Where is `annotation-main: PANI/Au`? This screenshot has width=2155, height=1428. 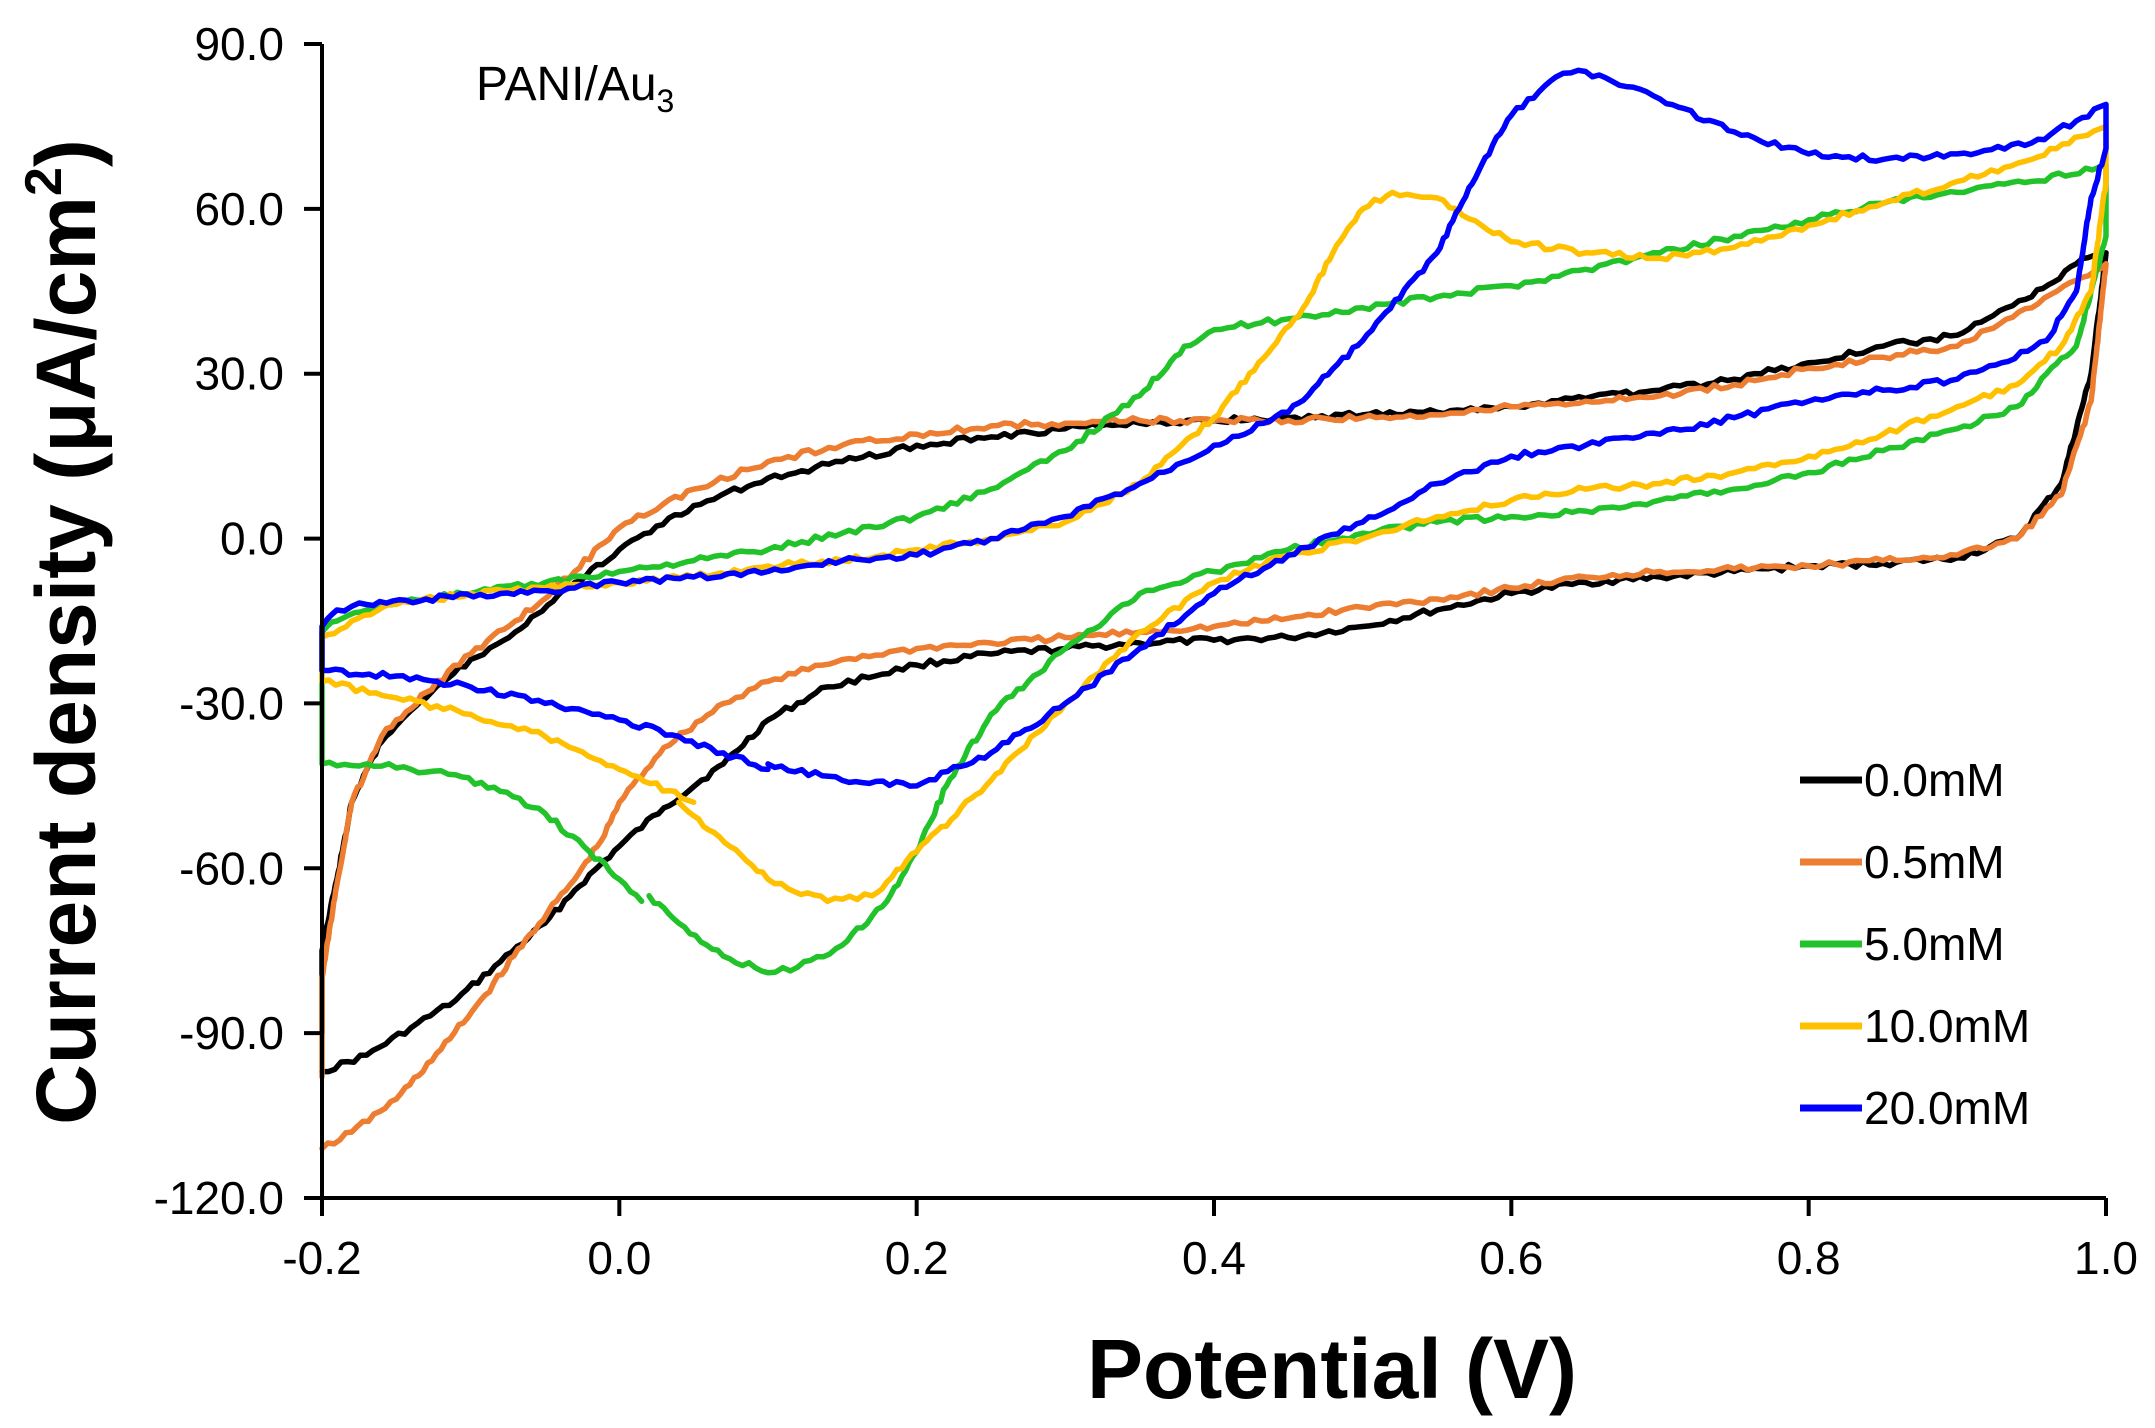 annotation-main: PANI/Au is located at coordinates (566, 84).